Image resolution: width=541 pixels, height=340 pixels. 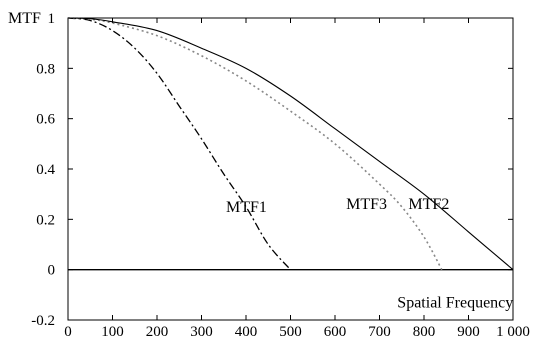 What do you see at coordinates (68, 332) in the screenshot?
I see `x-tick-label: 0` at bounding box center [68, 332].